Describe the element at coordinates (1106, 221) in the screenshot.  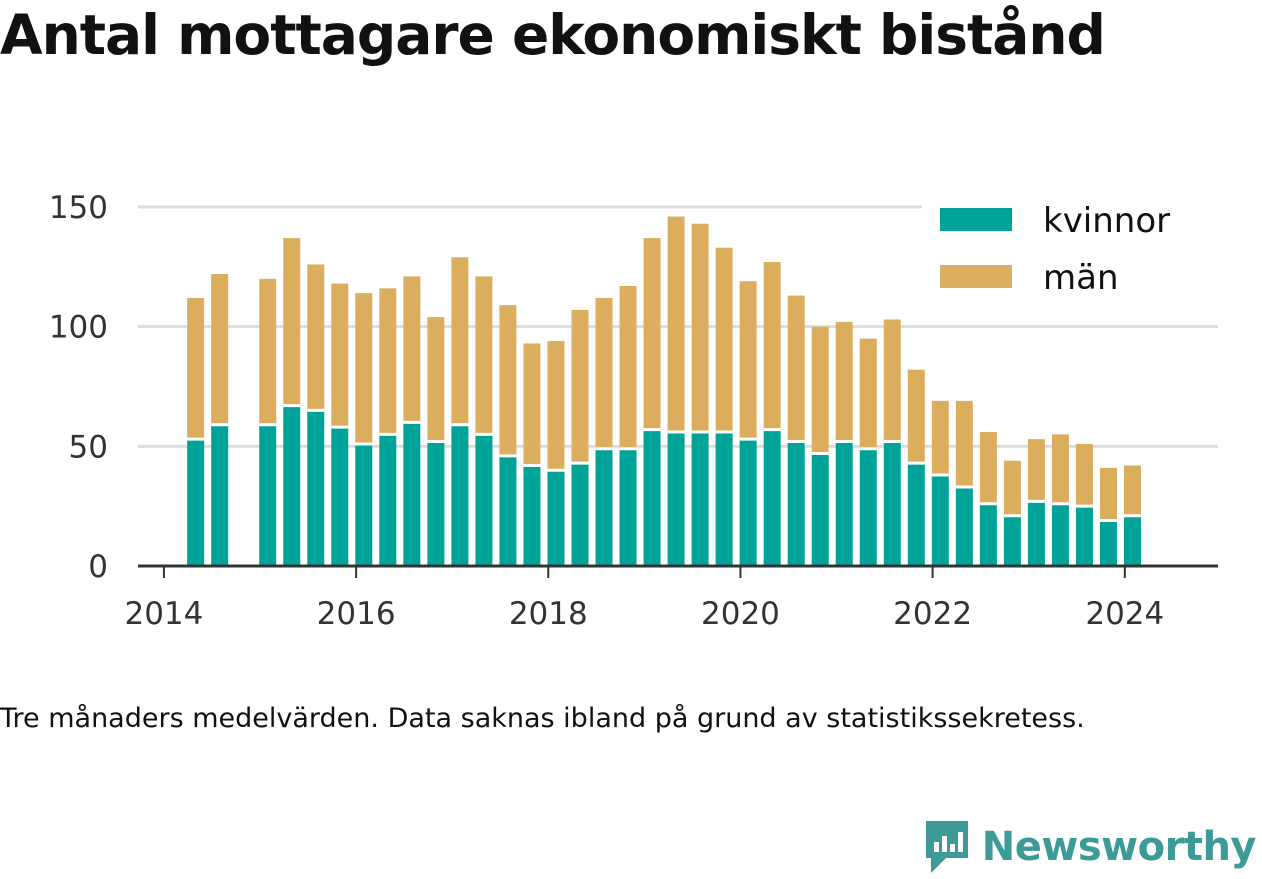
I see `legend-label: kvinnor` at that location.